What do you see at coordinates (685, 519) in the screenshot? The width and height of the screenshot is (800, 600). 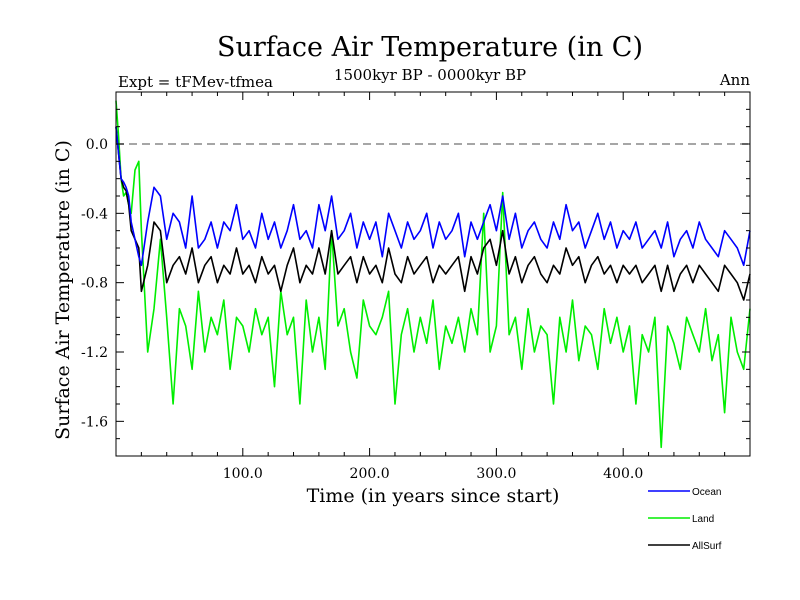 I see `legend: Ocean Land AllSurf` at bounding box center [685, 519].